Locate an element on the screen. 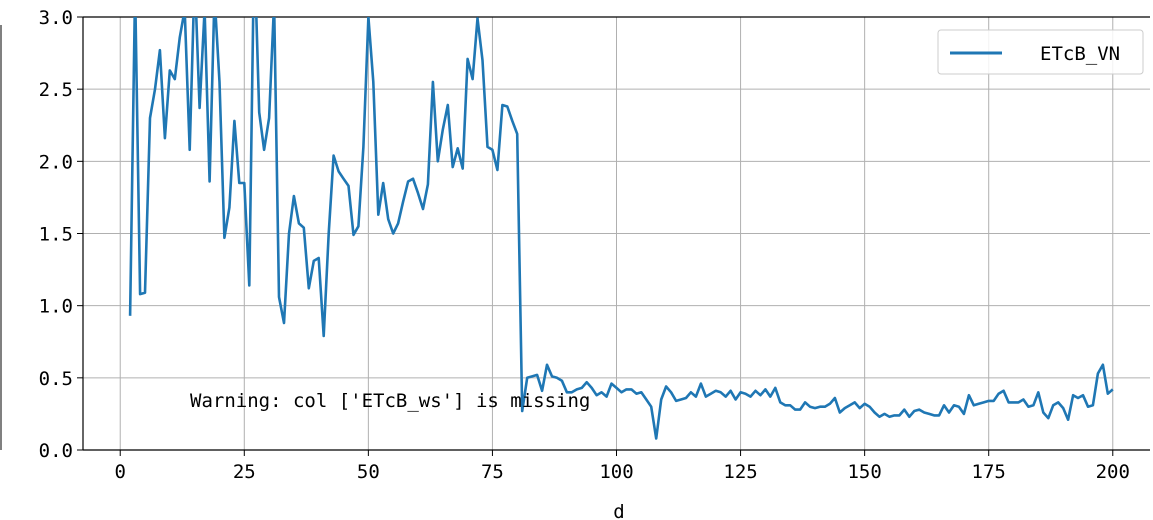  x-tick-label-5: 125 is located at coordinates (740, 472).